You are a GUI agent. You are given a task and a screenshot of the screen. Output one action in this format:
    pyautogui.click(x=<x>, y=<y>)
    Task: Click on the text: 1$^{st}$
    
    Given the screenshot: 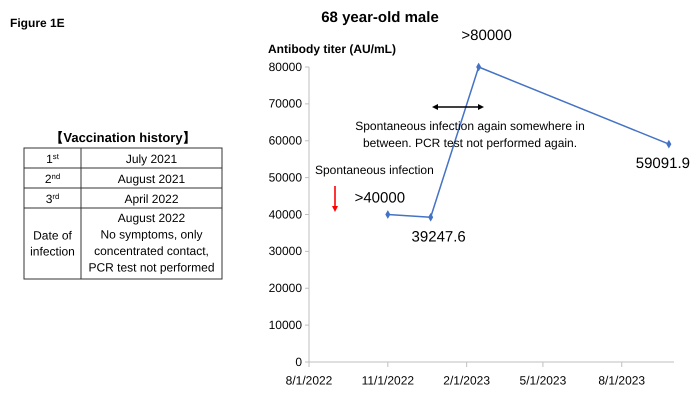 What is the action you would take?
    pyautogui.click(x=53, y=159)
    